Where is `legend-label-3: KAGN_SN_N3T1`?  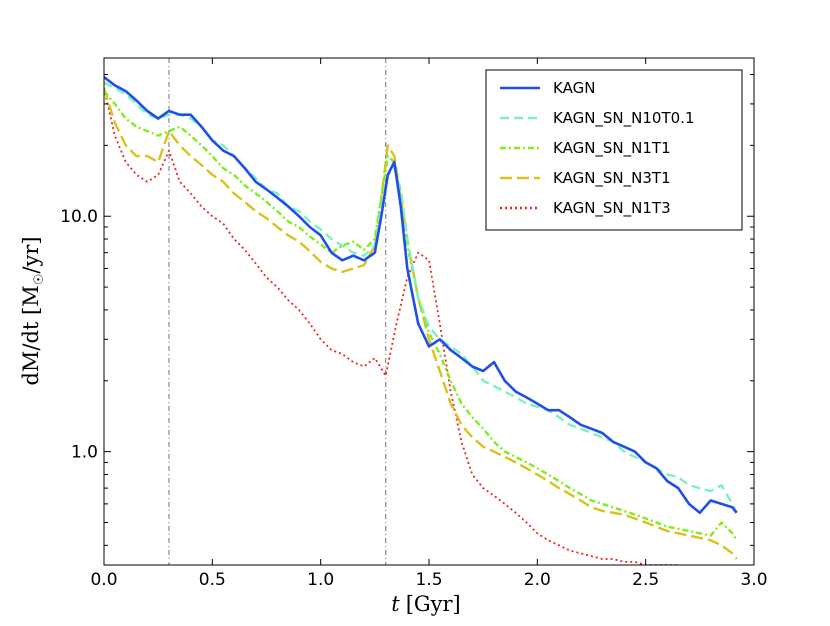 legend-label-3: KAGN_SN_N3T1 is located at coordinates (612, 178).